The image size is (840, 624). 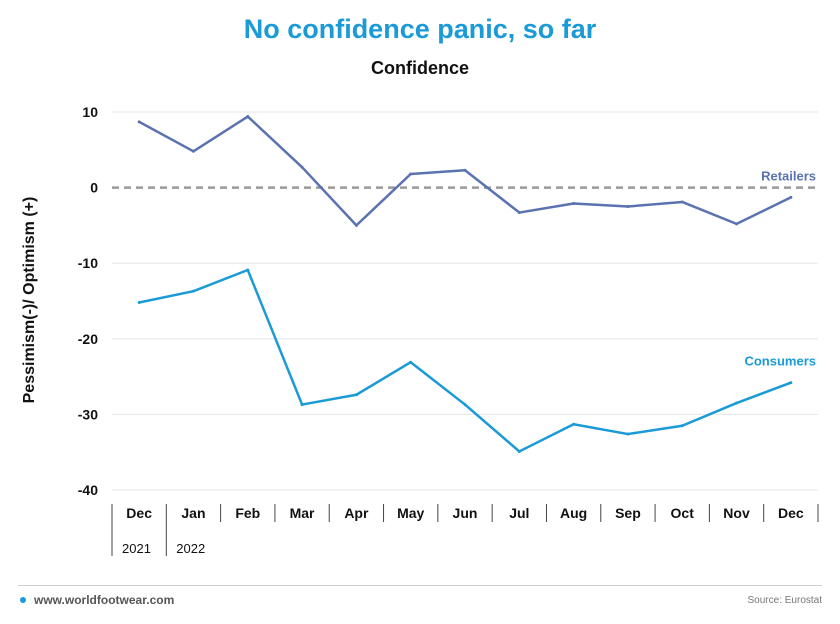 I want to click on footer-bullet-icon, so click(x=23, y=600).